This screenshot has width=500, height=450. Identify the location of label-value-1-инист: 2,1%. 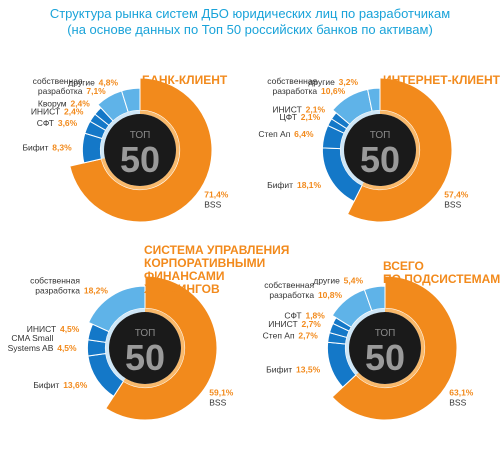
(316, 109).